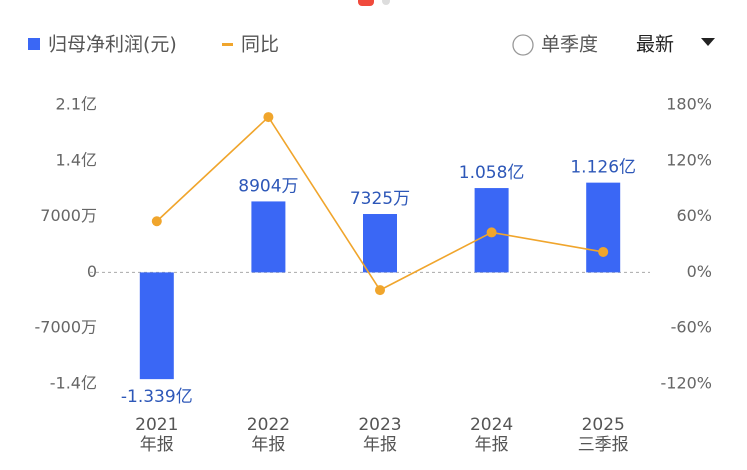 This screenshot has width=747, height=470. Describe the element at coordinates (655, 45) in the screenshot. I see `dropdown-label: 最新` at that location.